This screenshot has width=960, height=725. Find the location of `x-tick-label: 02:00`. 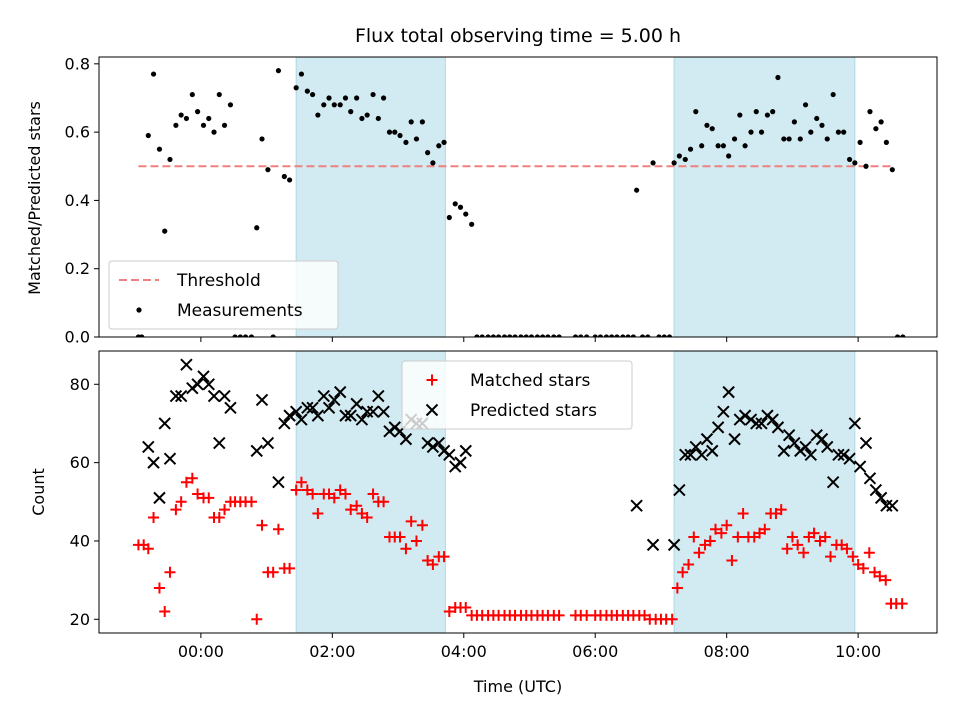

x-tick-label: 02:00 is located at coordinates (332, 651).